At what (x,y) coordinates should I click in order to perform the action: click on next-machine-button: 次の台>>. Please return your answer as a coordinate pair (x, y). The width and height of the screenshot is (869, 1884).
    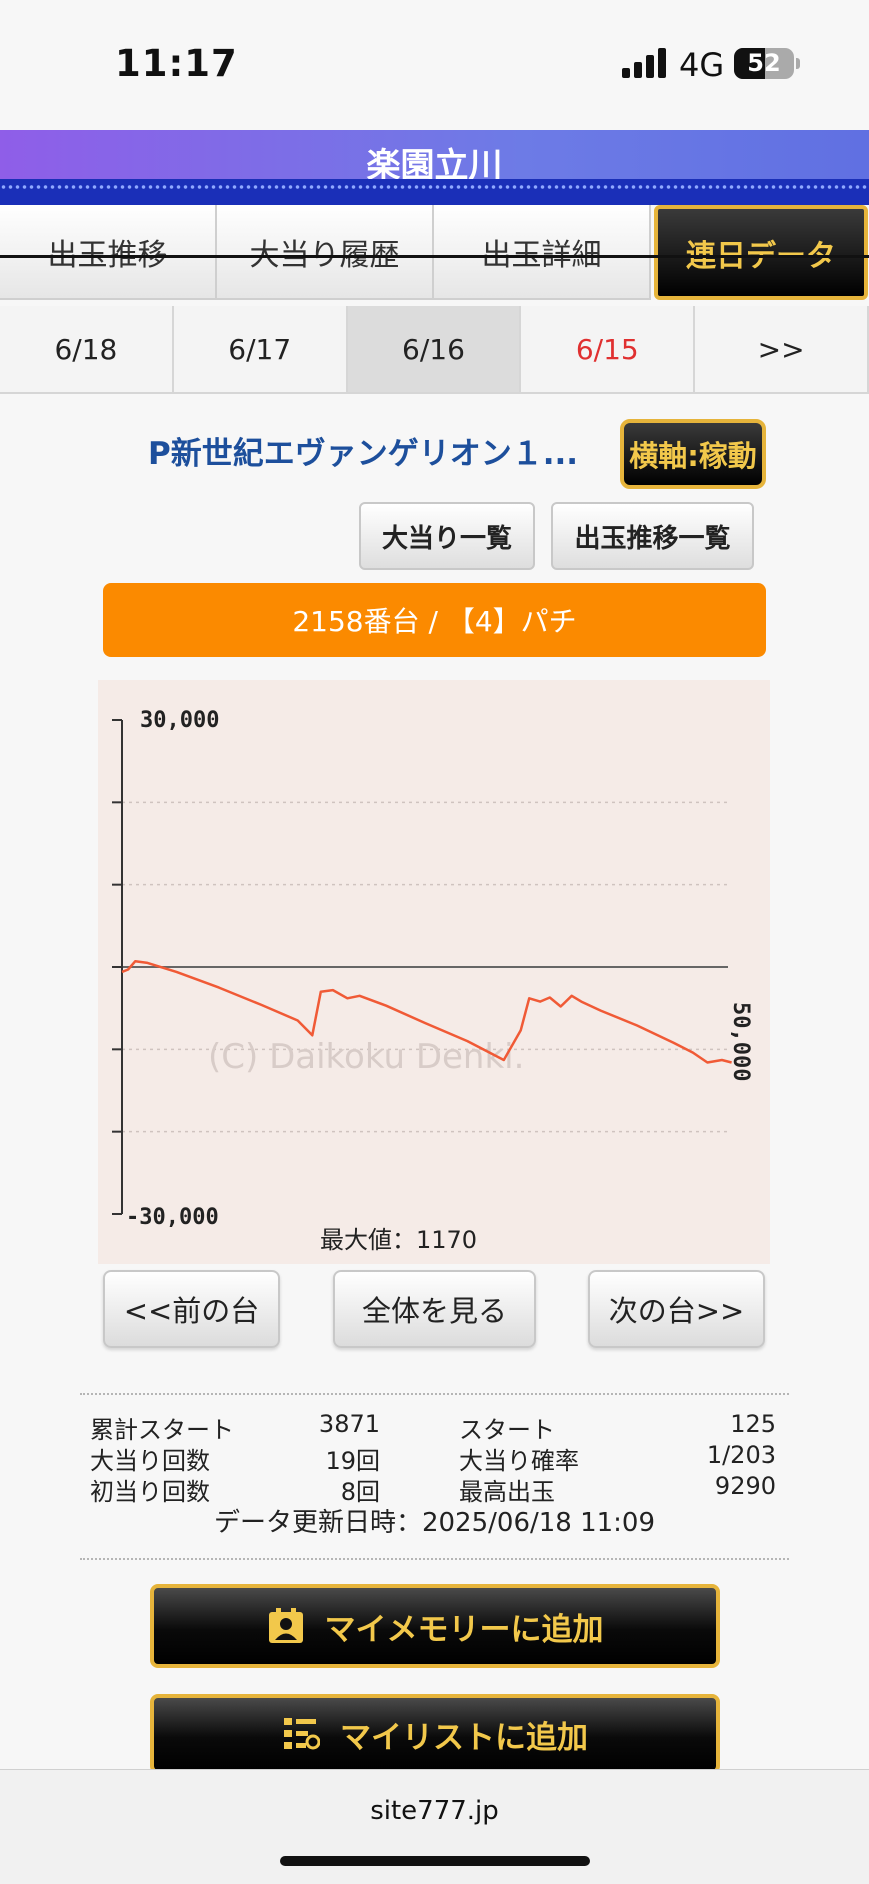
    Looking at the image, I should click on (676, 1309).